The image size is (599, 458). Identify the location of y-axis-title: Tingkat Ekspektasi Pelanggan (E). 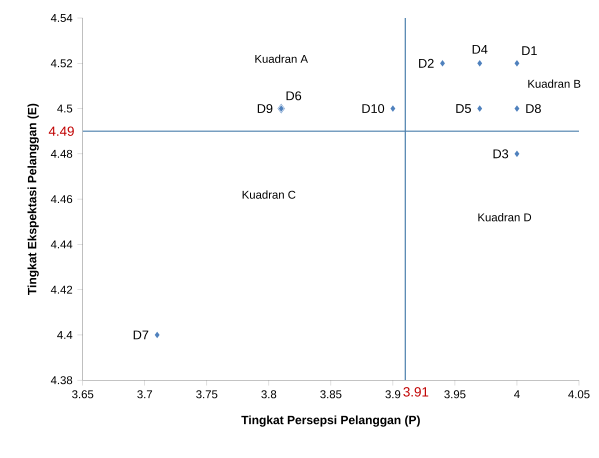
(33, 199).